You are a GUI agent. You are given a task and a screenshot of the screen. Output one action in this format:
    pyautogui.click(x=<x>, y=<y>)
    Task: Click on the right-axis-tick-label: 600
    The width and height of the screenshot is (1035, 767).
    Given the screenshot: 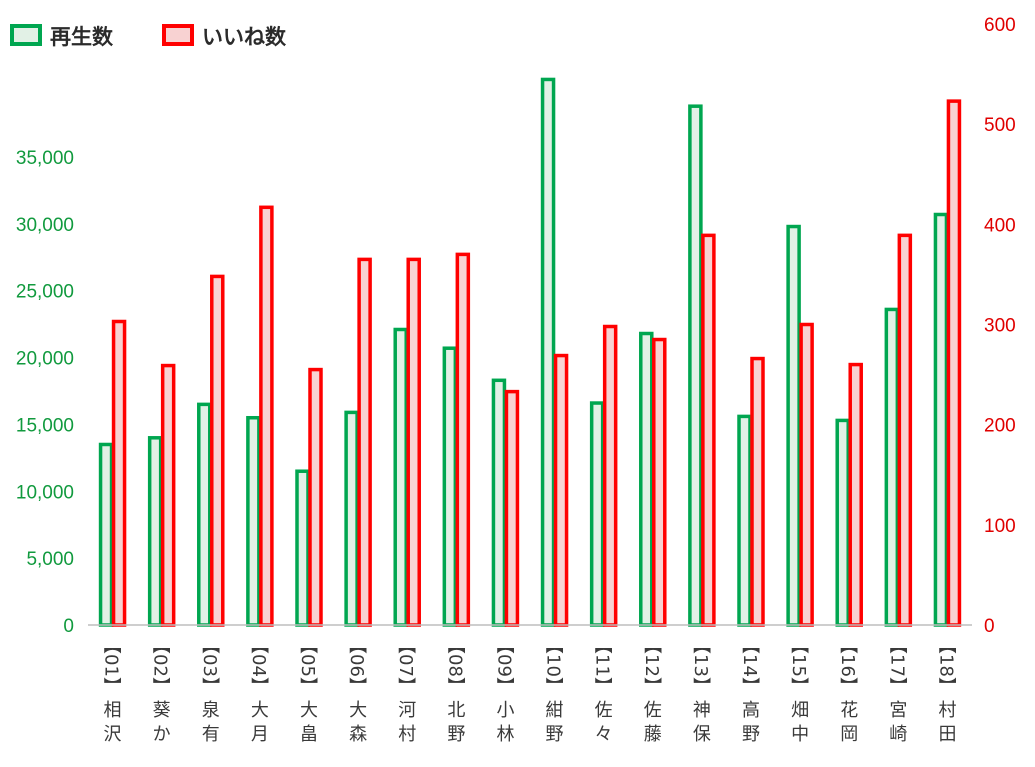 What is the action you would take?
    pyautogui.click(x=1000, y=25)
    